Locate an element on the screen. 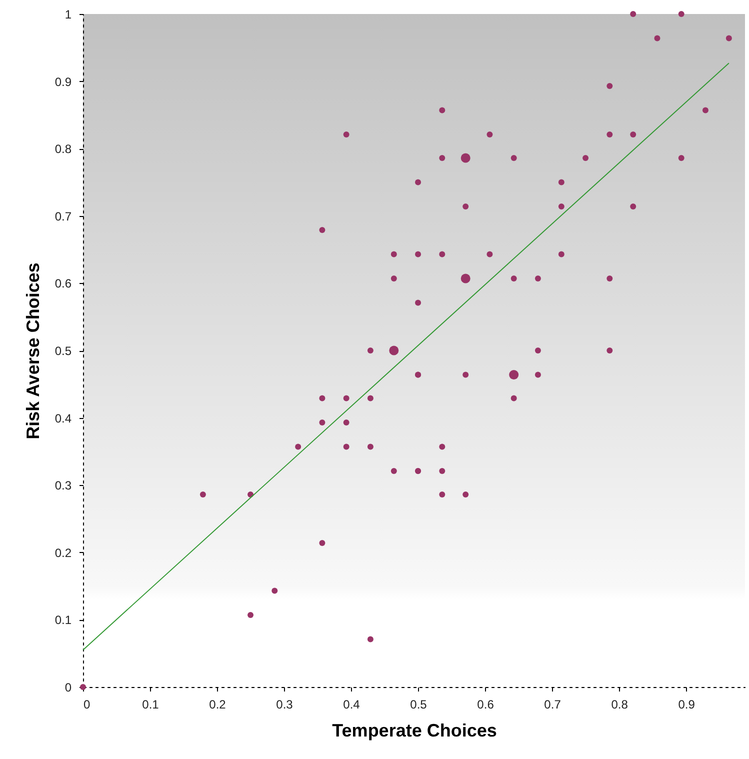  y-tick-label: 0.9 is located at coordinates (63, 81).